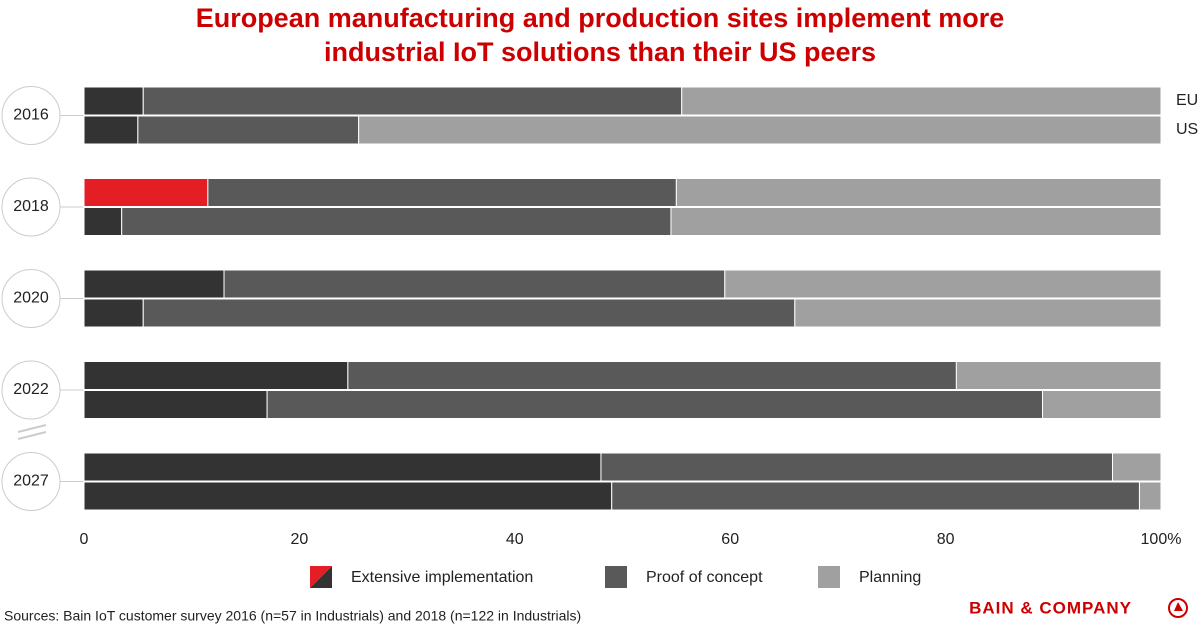 The width and height of the screenshot is (1200, 632). Describe the element at coordinates (730, 539) in the screenshot. I see `x-tick-label: 60` at that location.